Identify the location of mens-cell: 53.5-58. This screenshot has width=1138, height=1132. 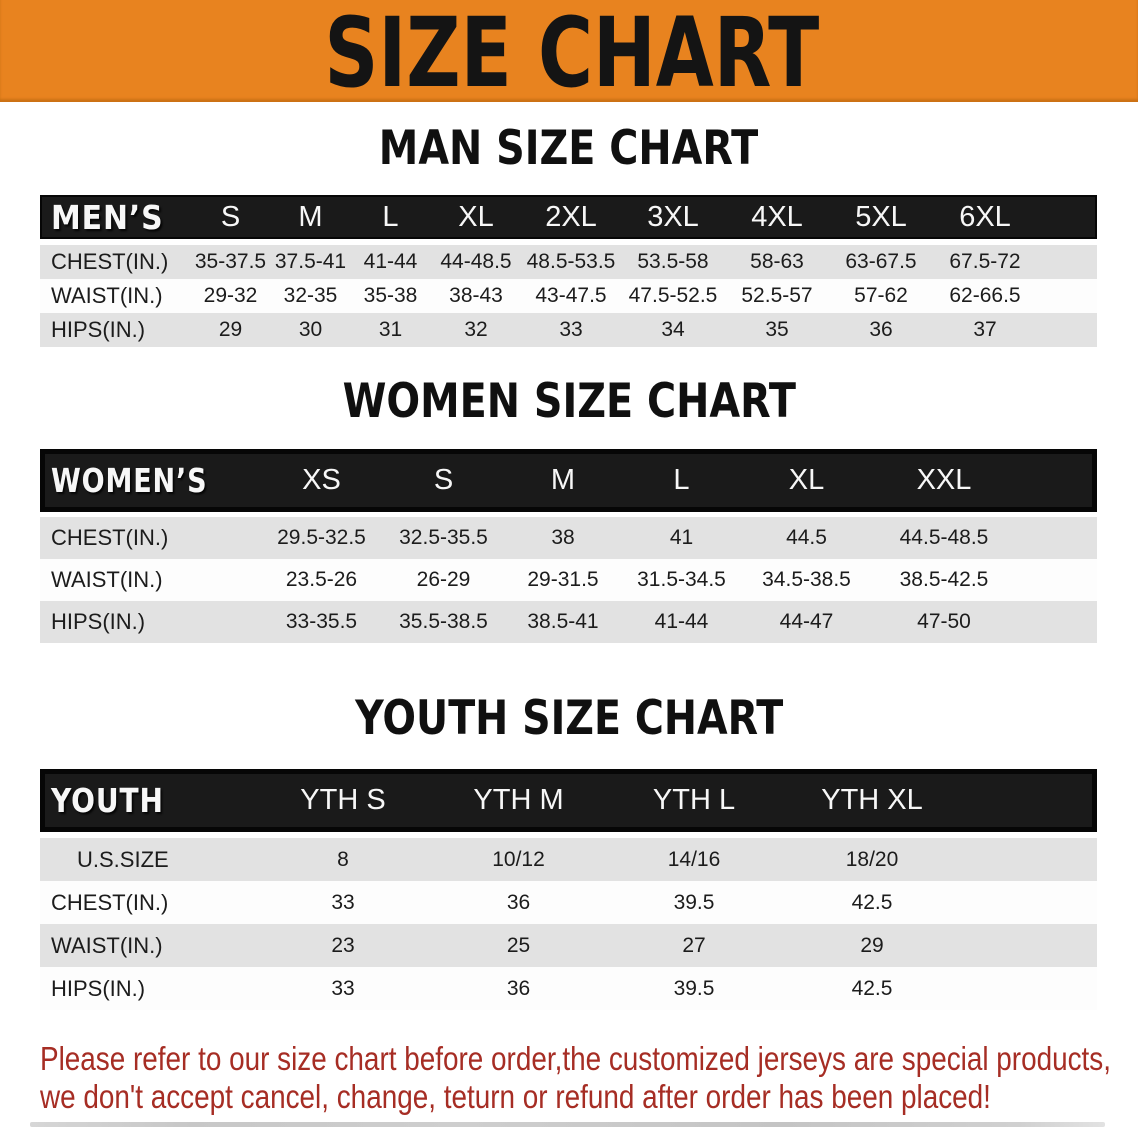
(673, 261).